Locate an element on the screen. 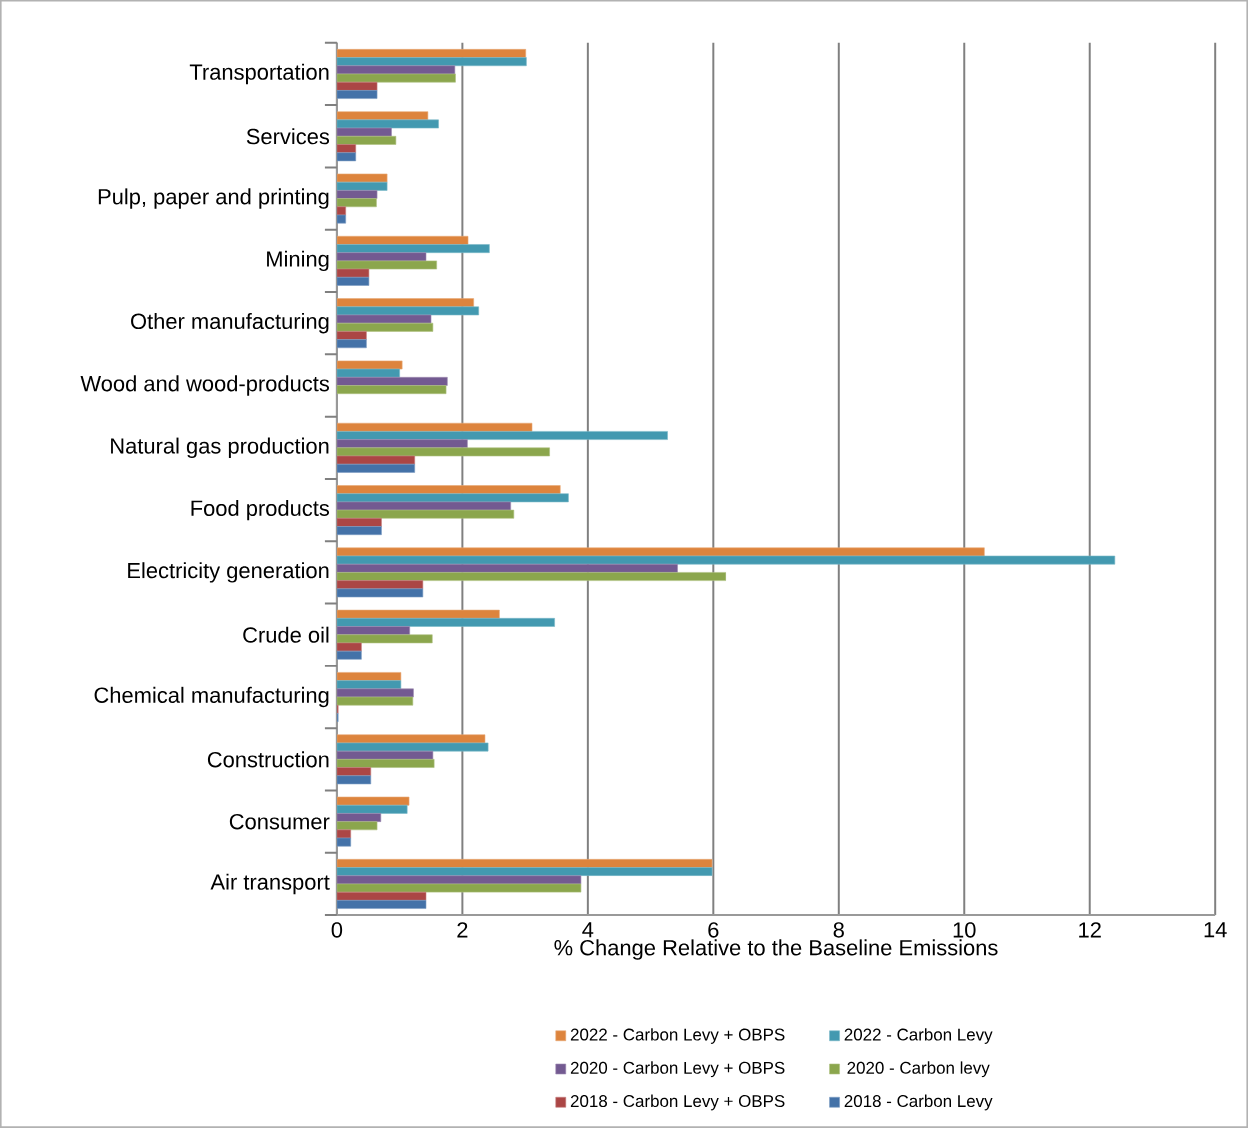 This screenshot has width=1248, height=1128. y-tick-label: Services is located at coordinates (288, 136).